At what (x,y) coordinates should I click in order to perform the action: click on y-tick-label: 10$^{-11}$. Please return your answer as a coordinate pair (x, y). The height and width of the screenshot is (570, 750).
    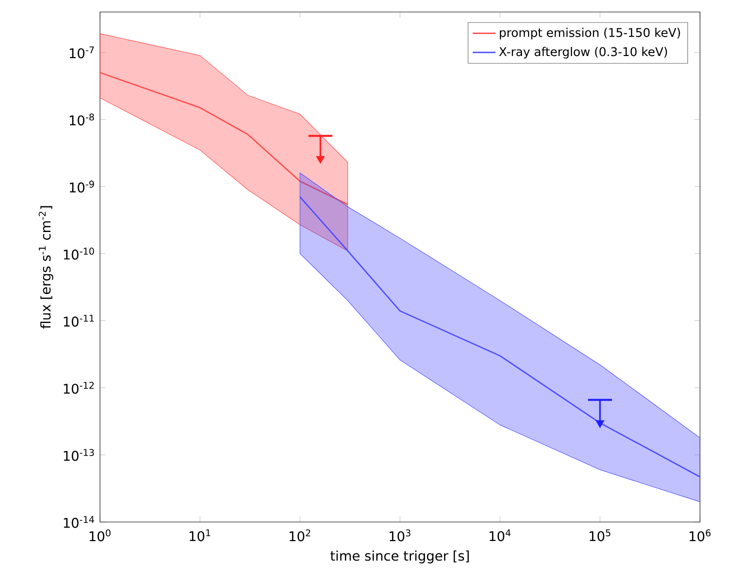
    Looking at the image, I should click on (79, 320).